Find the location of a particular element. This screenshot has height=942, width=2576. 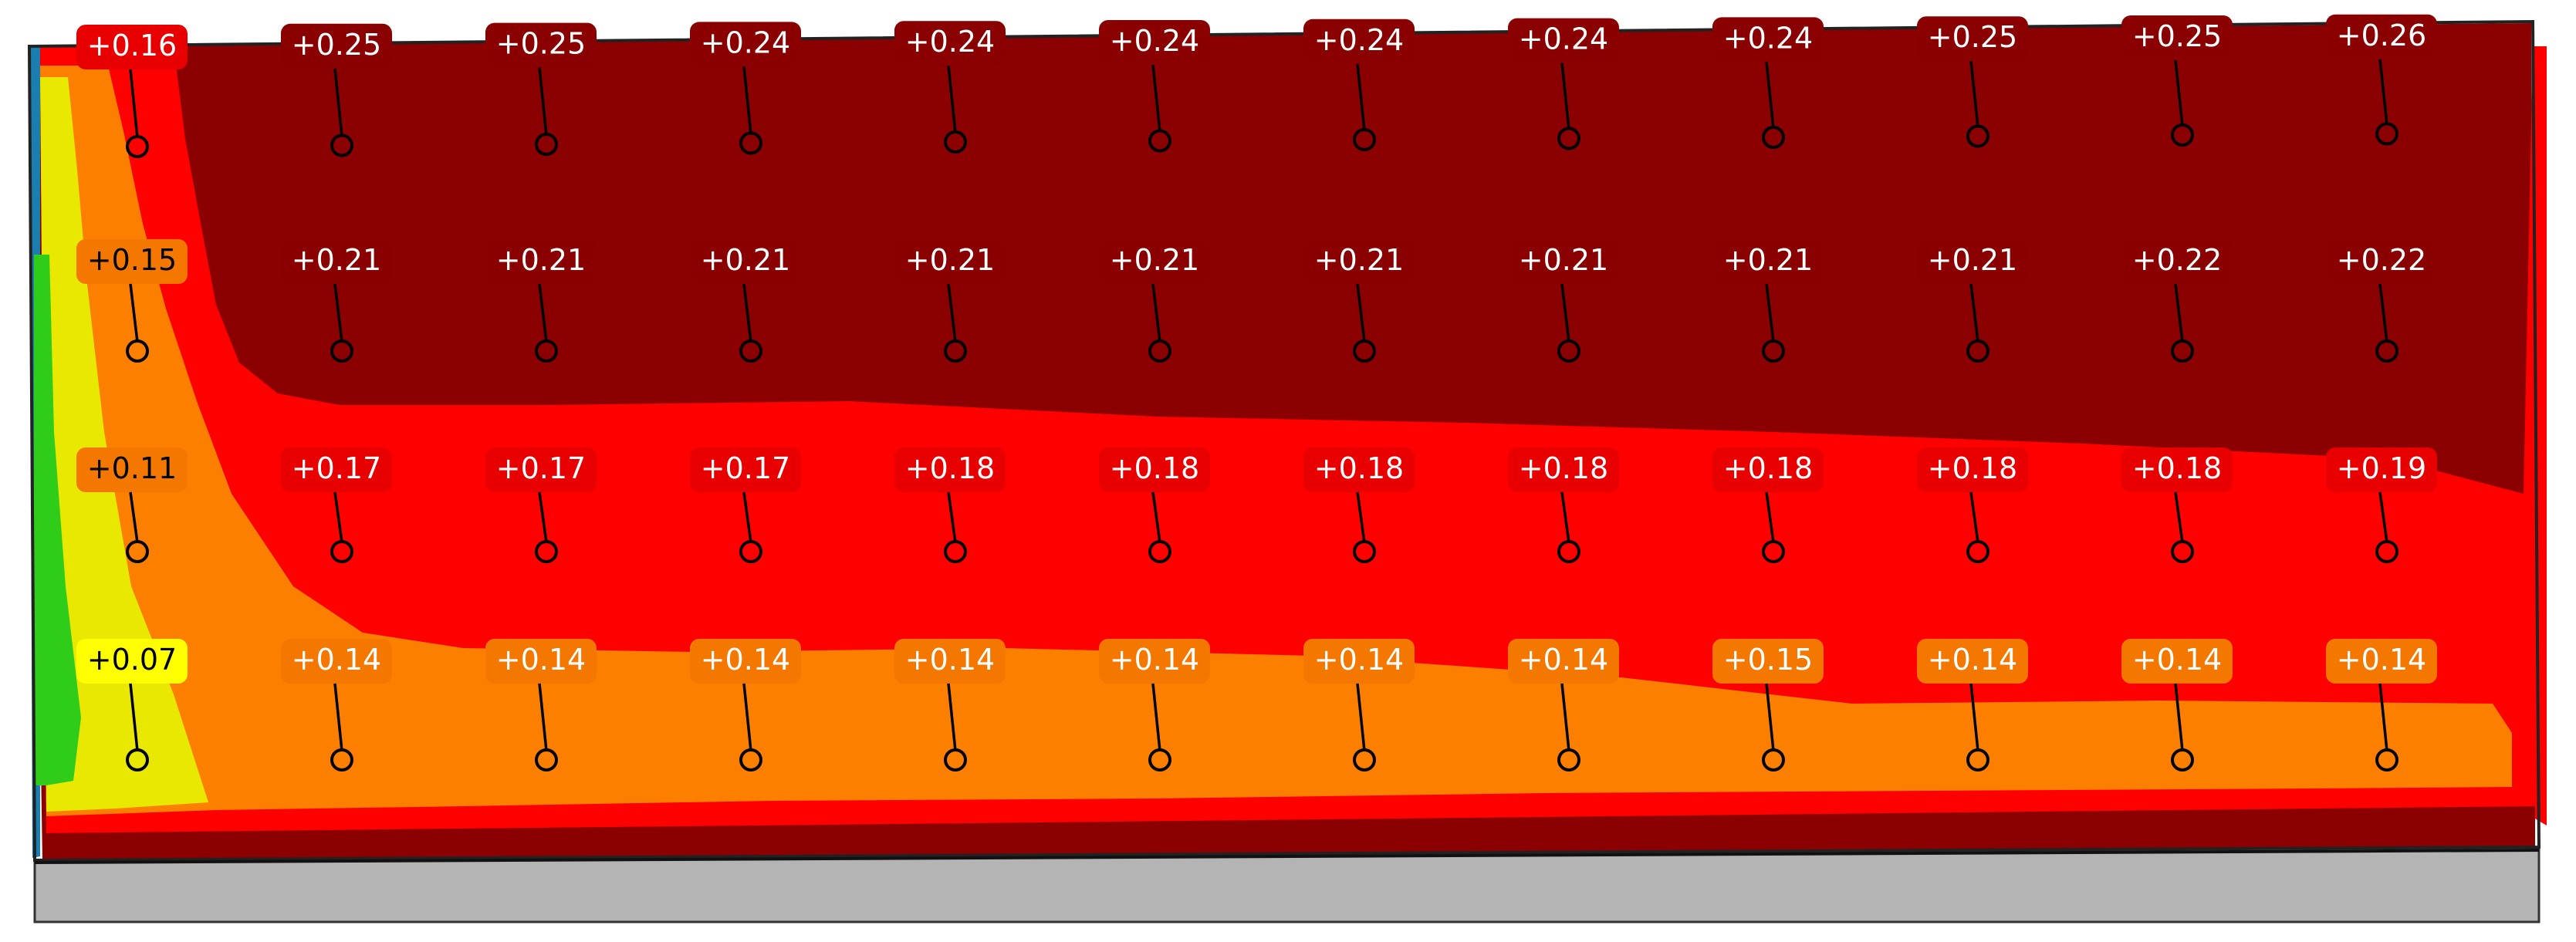

value-label: +0.26 is located at coordinates (2381, 36).